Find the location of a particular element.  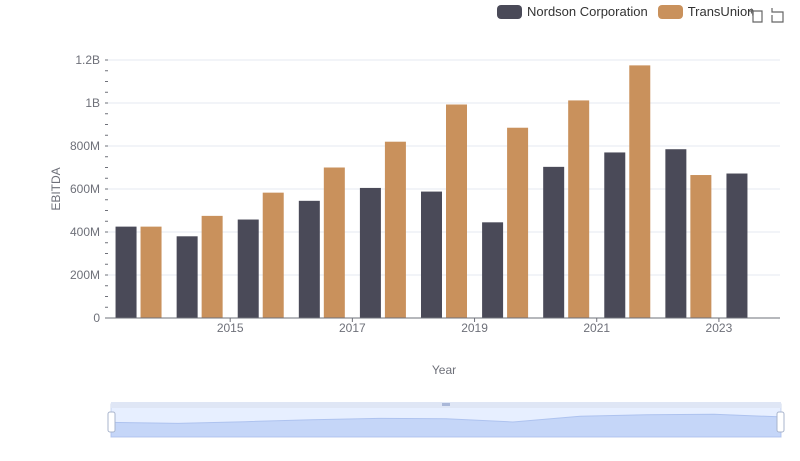

x-axis-ticks: 2015 2017 2019 2021 2023 is located at coordinates (475, 326).